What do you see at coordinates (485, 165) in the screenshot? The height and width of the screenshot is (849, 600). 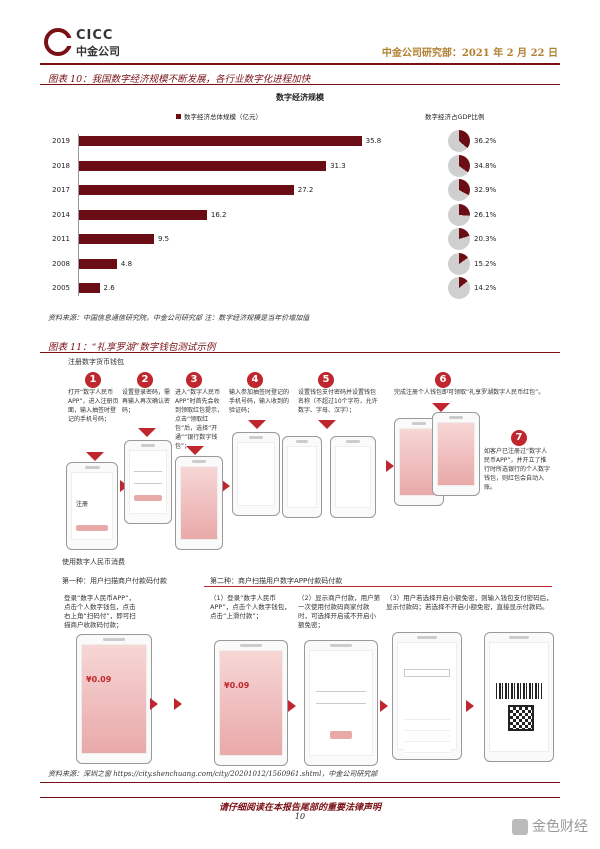 I see `pie-label-2018: 34.8%` at bounding box center [485, 165].